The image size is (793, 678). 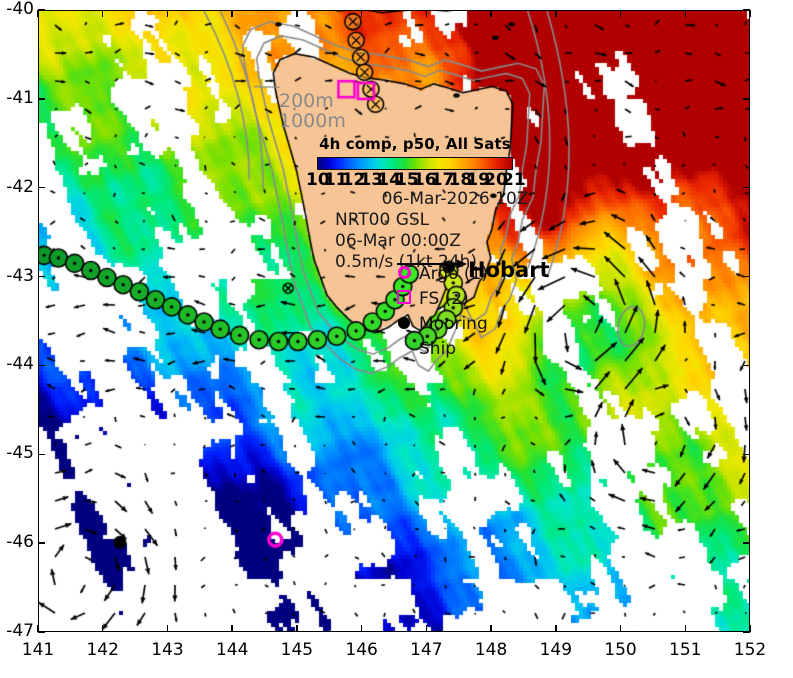 I want to click on x-axis-label: 143, so click(x=167, y=650).